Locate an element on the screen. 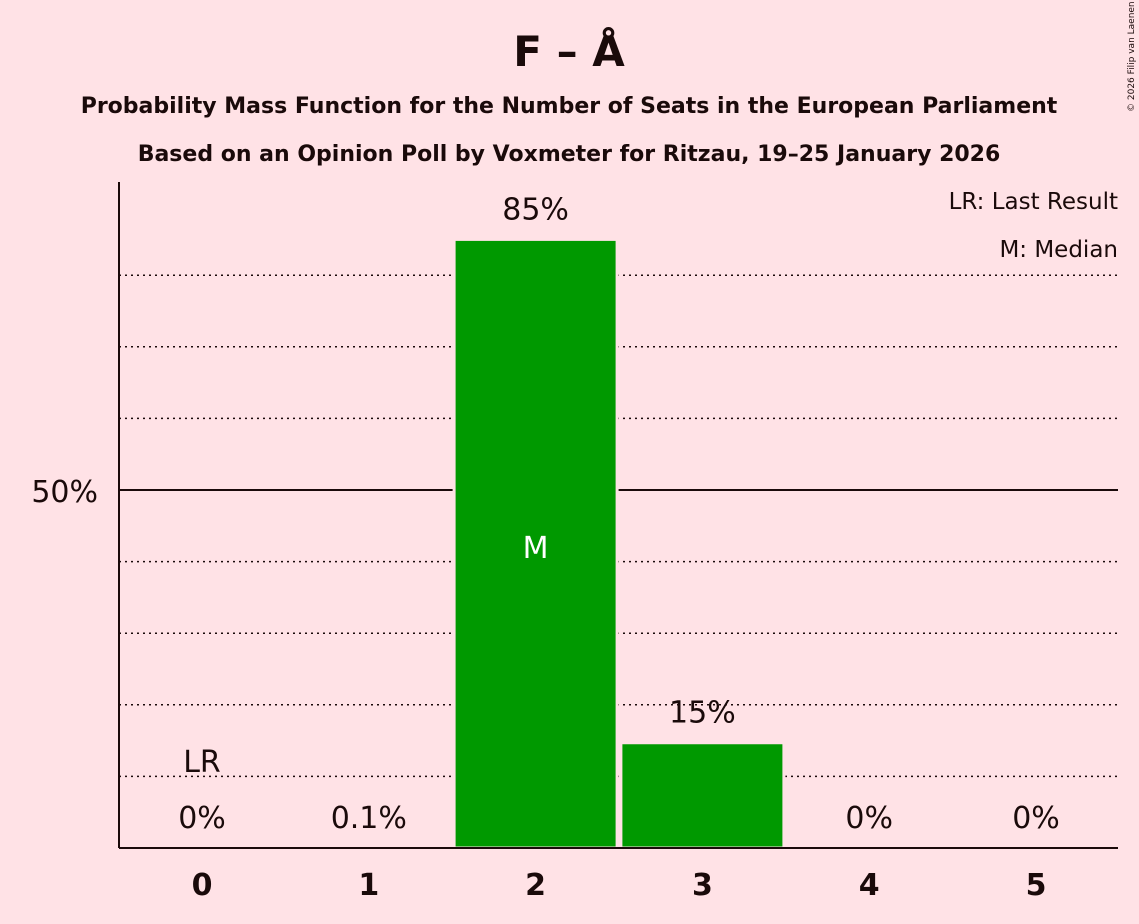 This screenshot has width=1139, height=924. value-label-5: 0% is located at coordinates (1036, 818).